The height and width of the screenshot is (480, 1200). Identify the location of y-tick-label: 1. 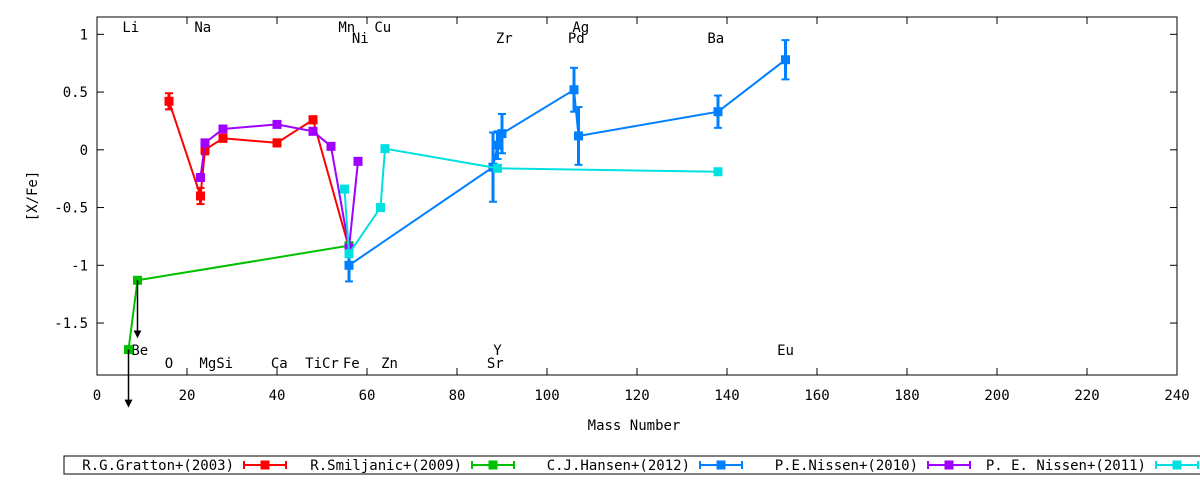
(84, 35).